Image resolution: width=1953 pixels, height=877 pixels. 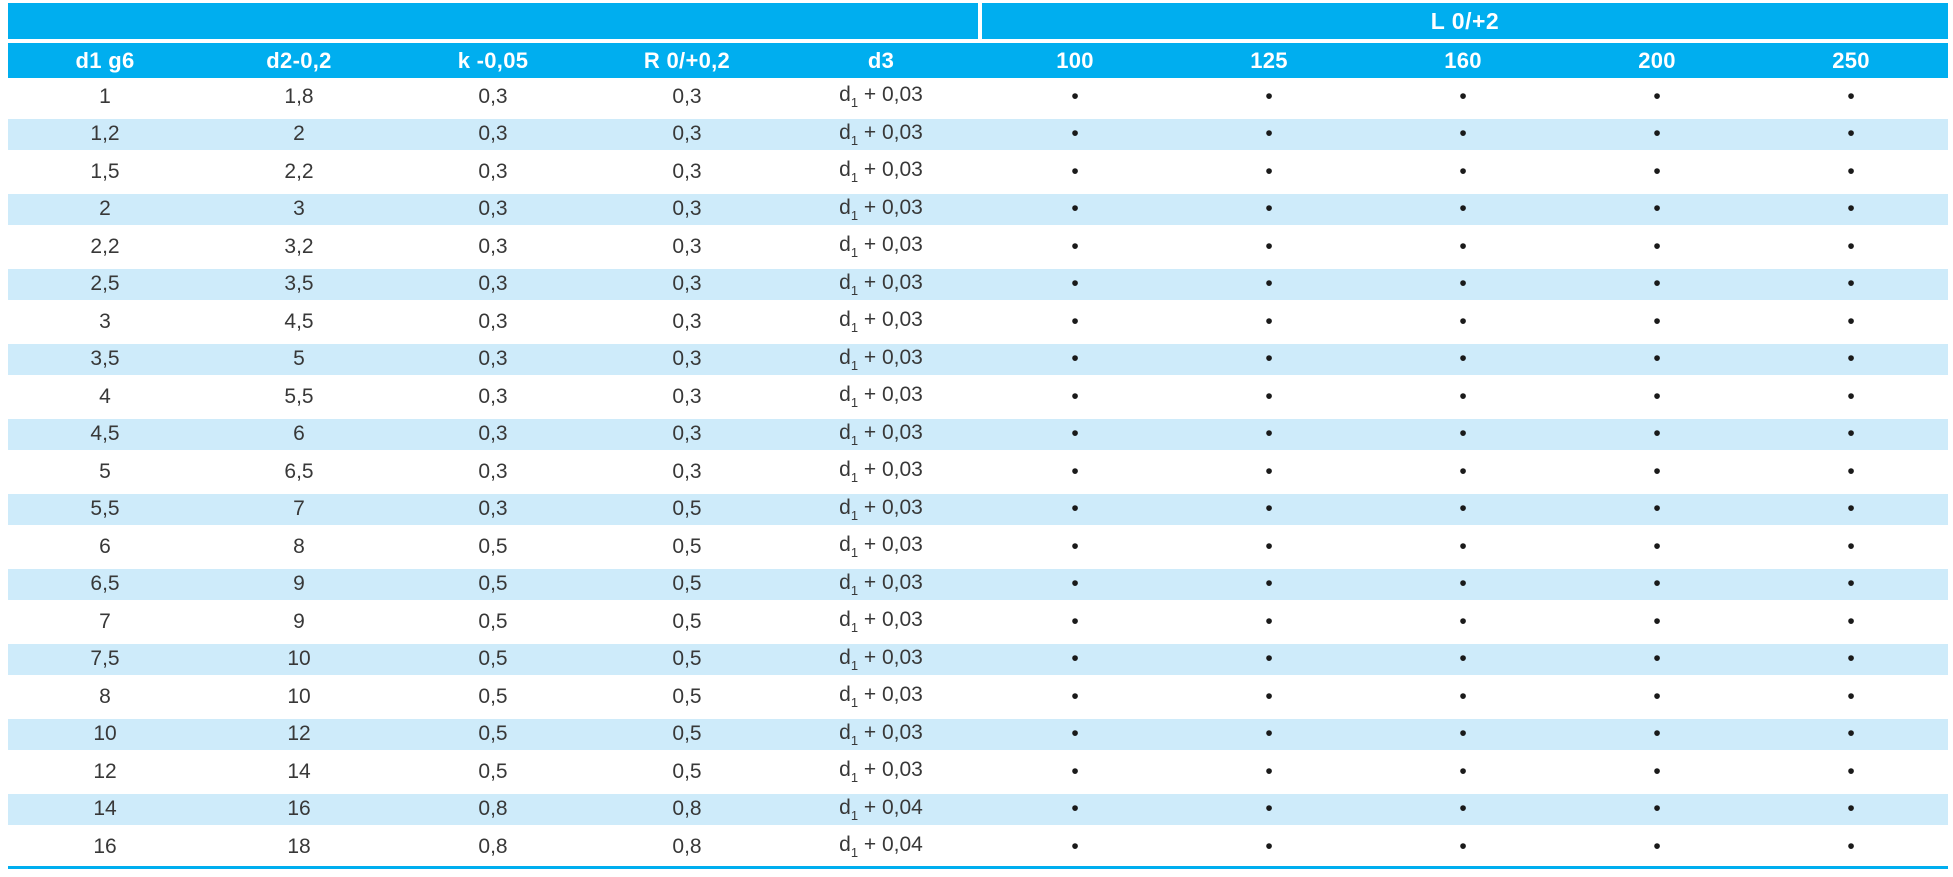 I want to click on cell-d1: 7,5, so click(x=105, y=660).